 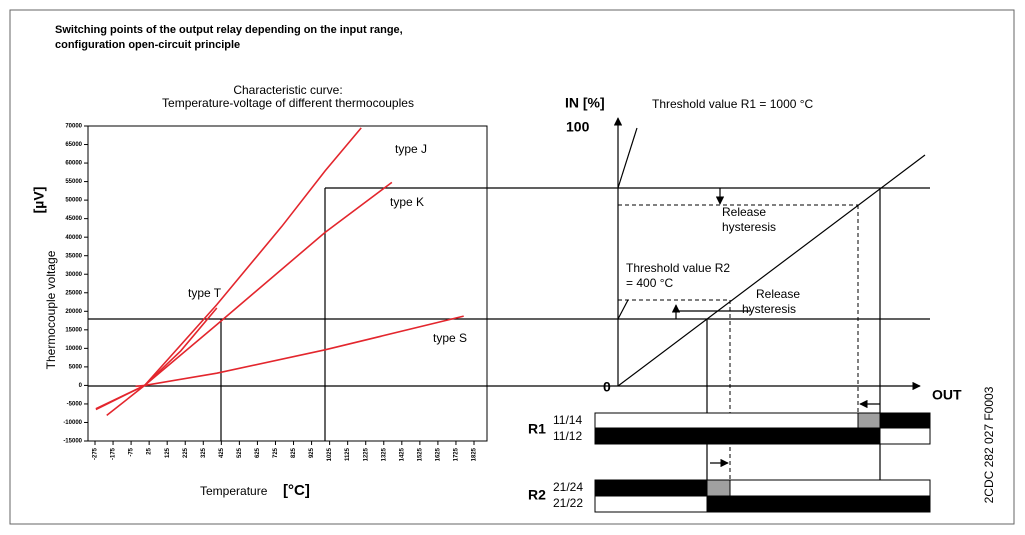 I want to click on y-tick-label: 20000, so click(x=73, y=312).